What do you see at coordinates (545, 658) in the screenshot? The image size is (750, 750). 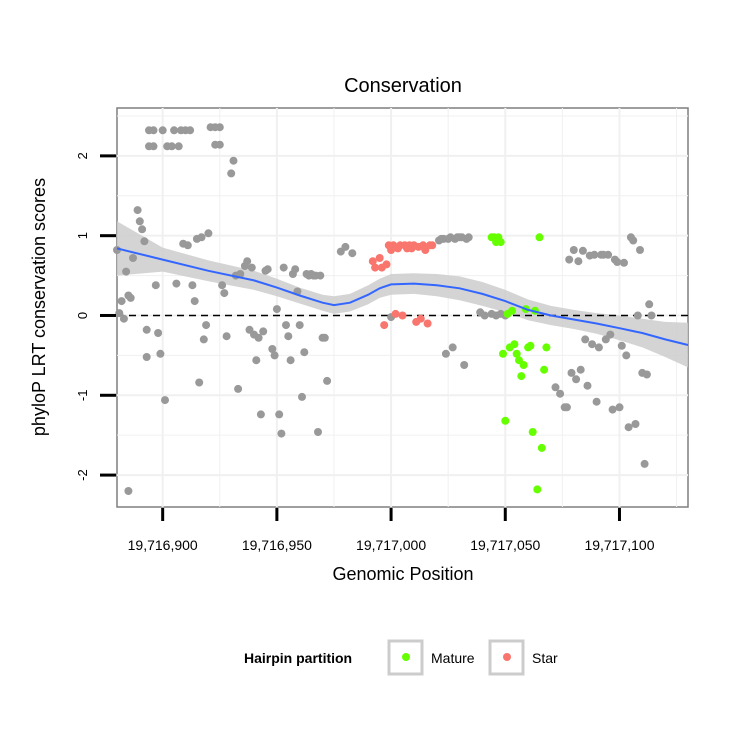 I see `legend-label-star: Star` at bounding box center [545, 658].